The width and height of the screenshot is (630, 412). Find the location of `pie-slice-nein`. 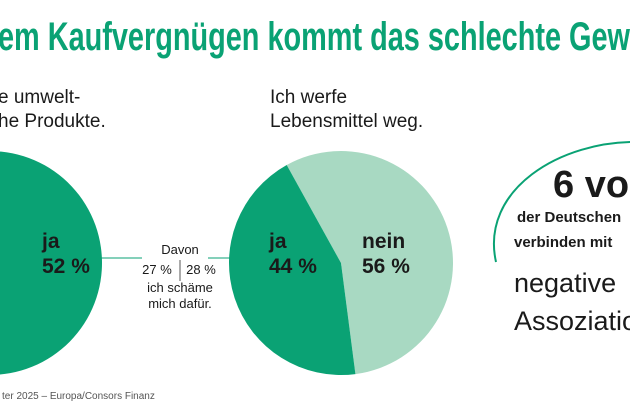

pie-slice-nein is located at coordinates (369, 262).